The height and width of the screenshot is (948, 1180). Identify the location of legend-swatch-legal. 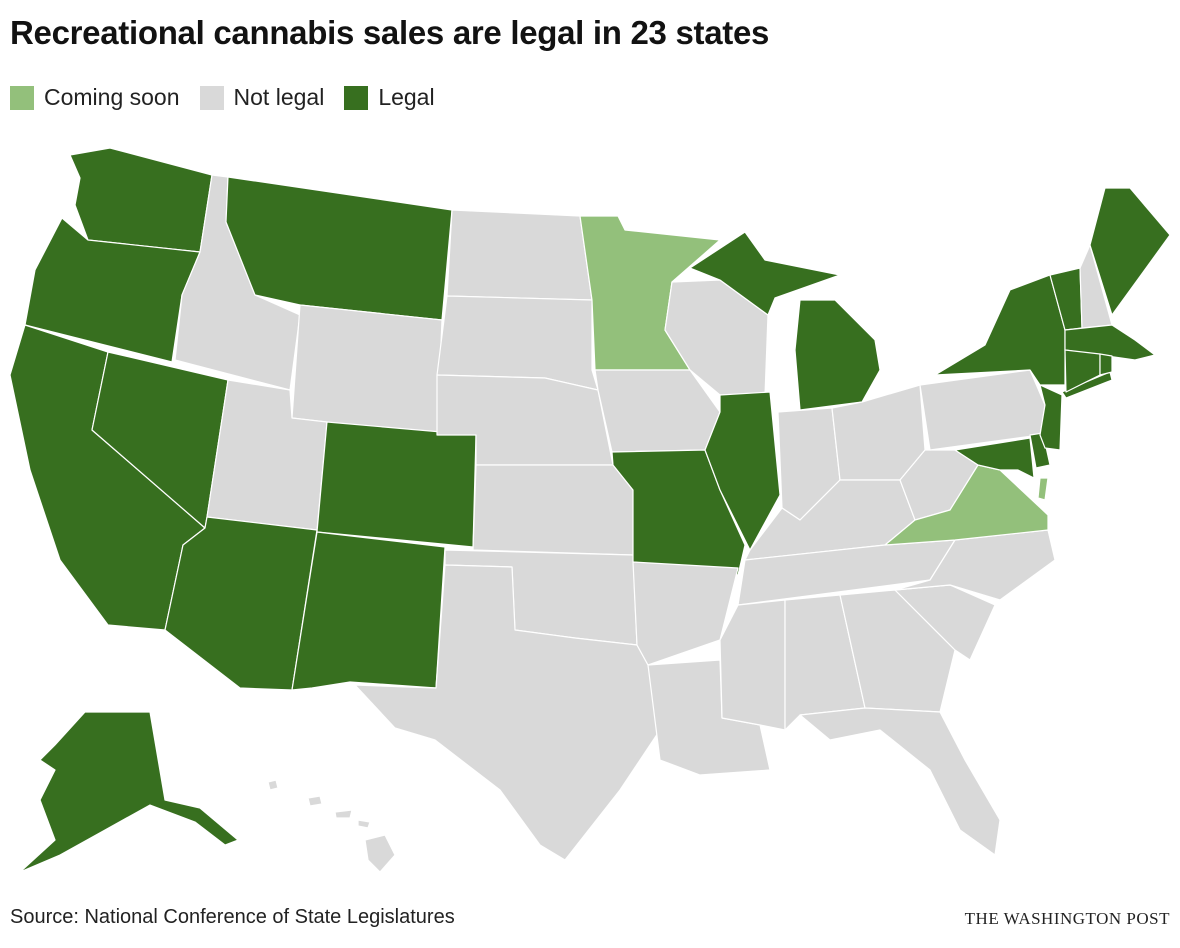
(356, 97).